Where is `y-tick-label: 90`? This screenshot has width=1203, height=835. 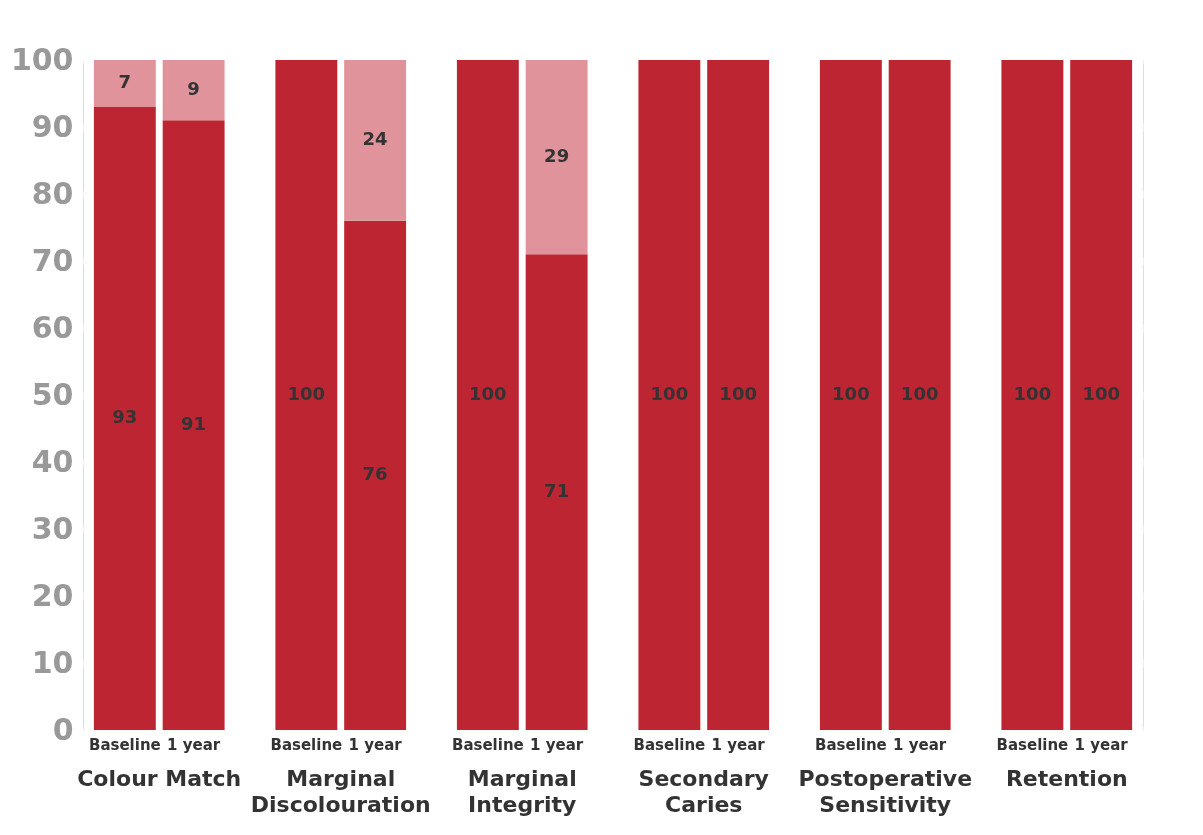
y-tick-label: 90 is located at coordinates (52, 126).